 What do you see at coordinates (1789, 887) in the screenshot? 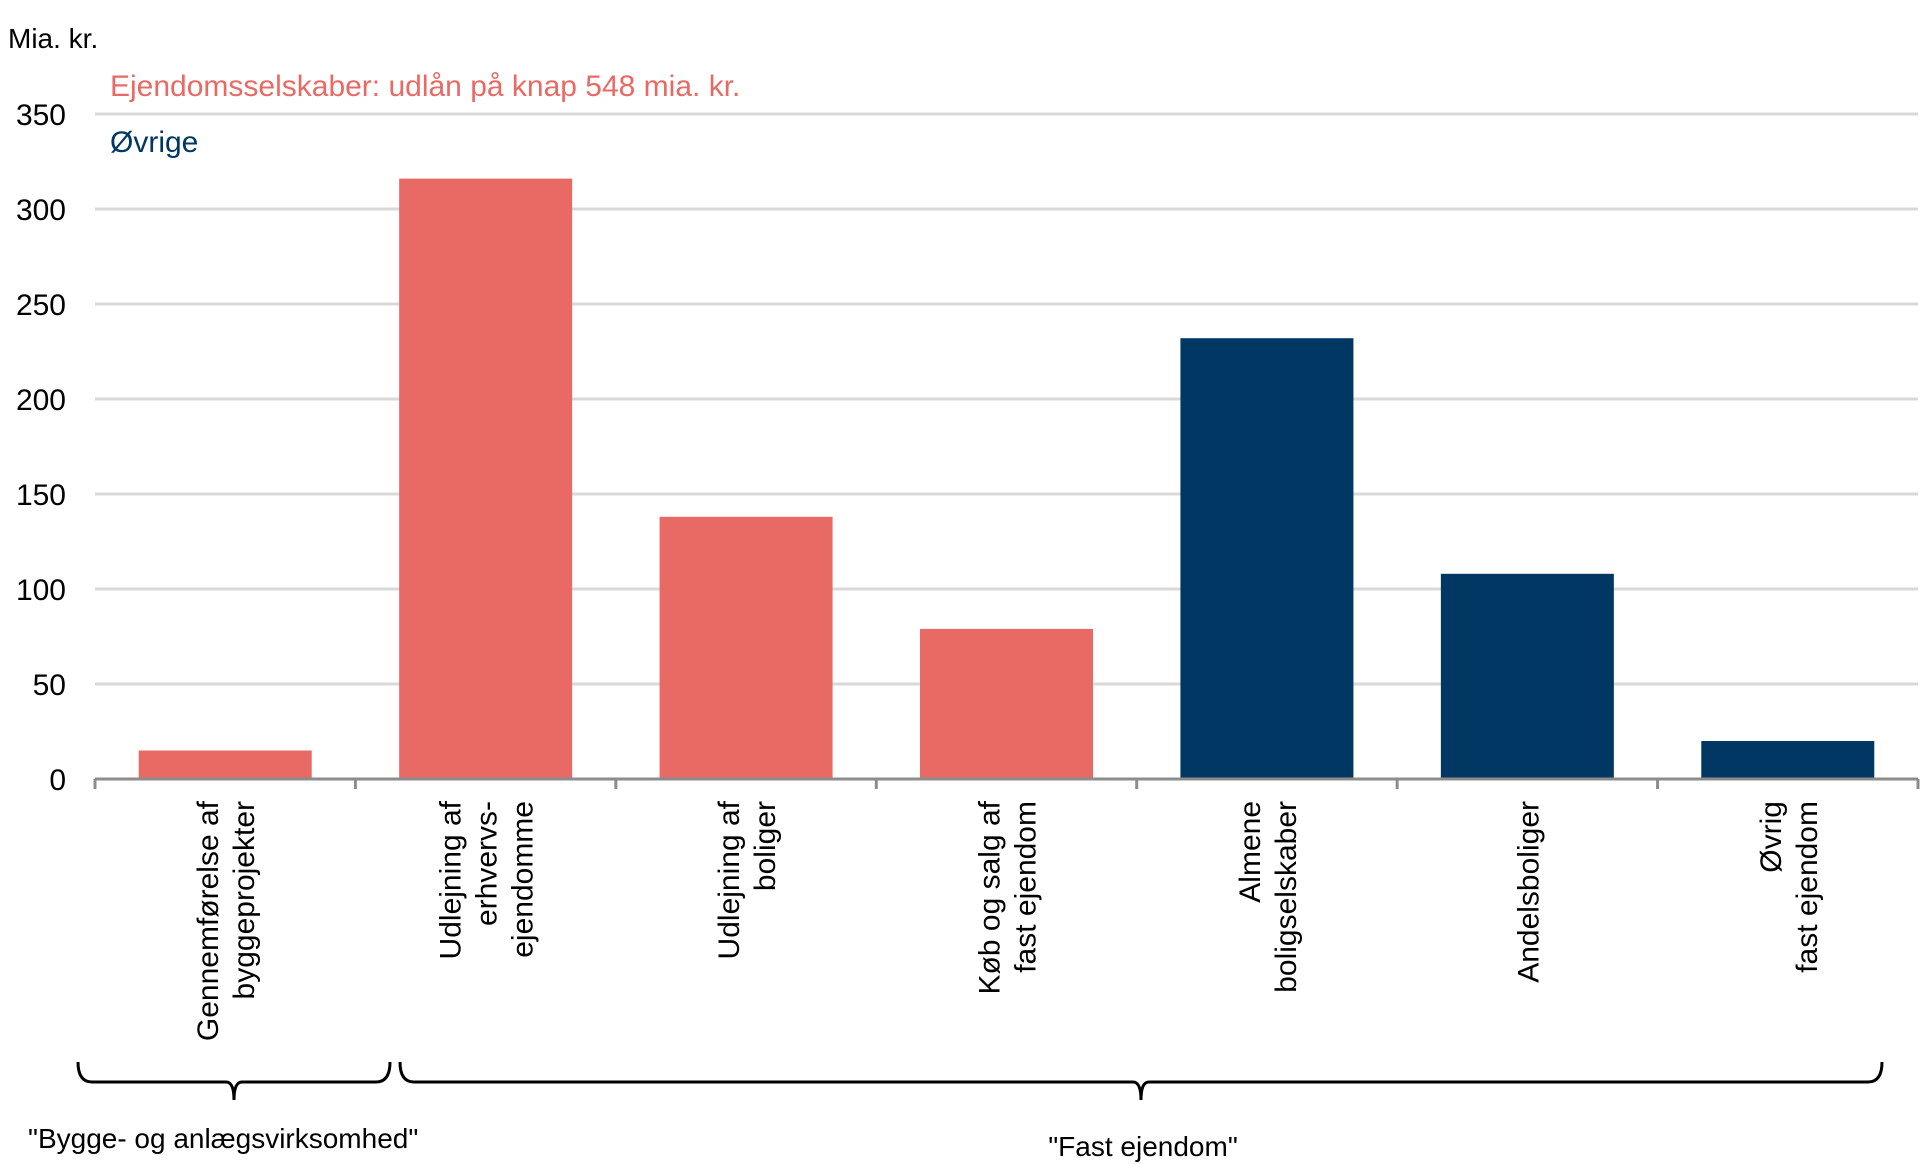
I see `category-label: Øvrig fast ejendom` at bounding box center [1789, 887].